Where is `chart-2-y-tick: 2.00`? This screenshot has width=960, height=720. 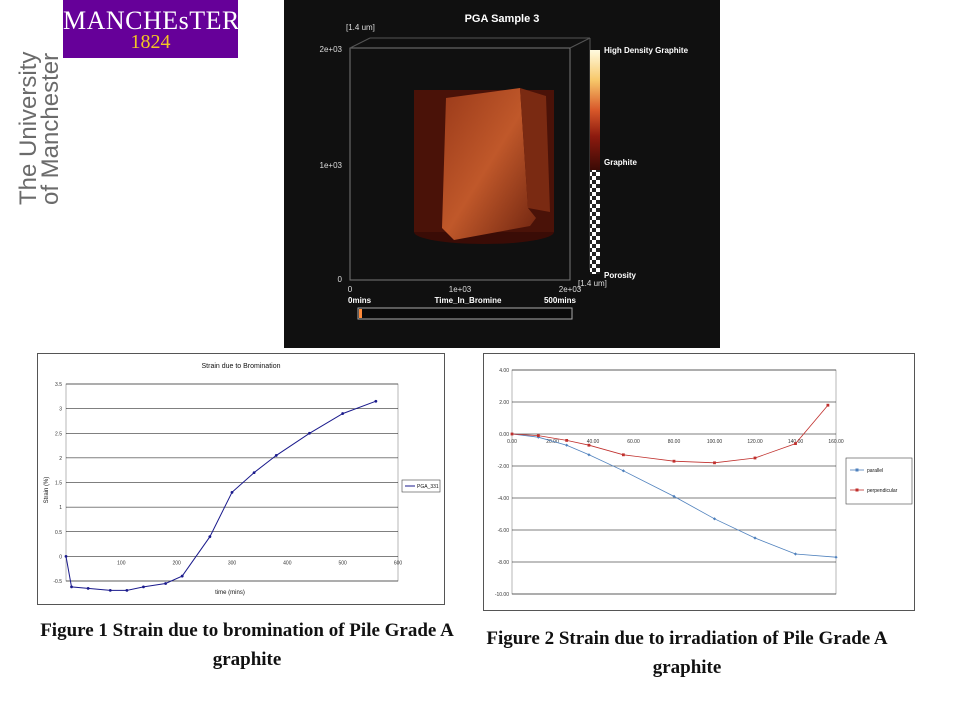 chart-2-y-tick: 2.00 is located at coordinates (504, 403).